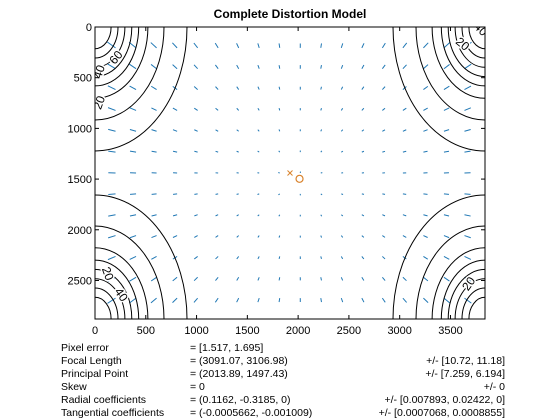 The image size is (560, 420). I want to click on x-tick-label: 2000, so click(298, 331).